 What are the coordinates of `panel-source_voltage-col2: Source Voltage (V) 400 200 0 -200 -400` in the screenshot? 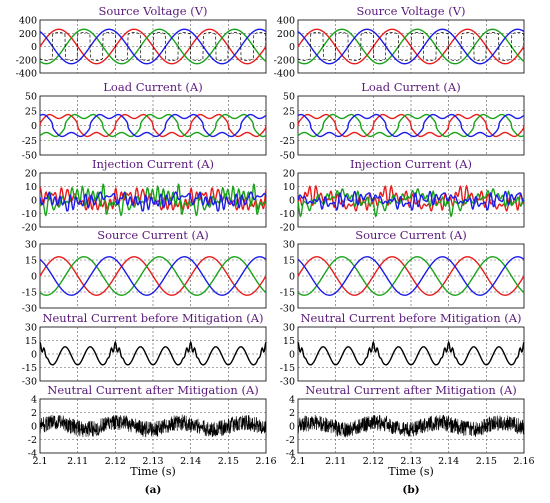 It's located at (399, 42).